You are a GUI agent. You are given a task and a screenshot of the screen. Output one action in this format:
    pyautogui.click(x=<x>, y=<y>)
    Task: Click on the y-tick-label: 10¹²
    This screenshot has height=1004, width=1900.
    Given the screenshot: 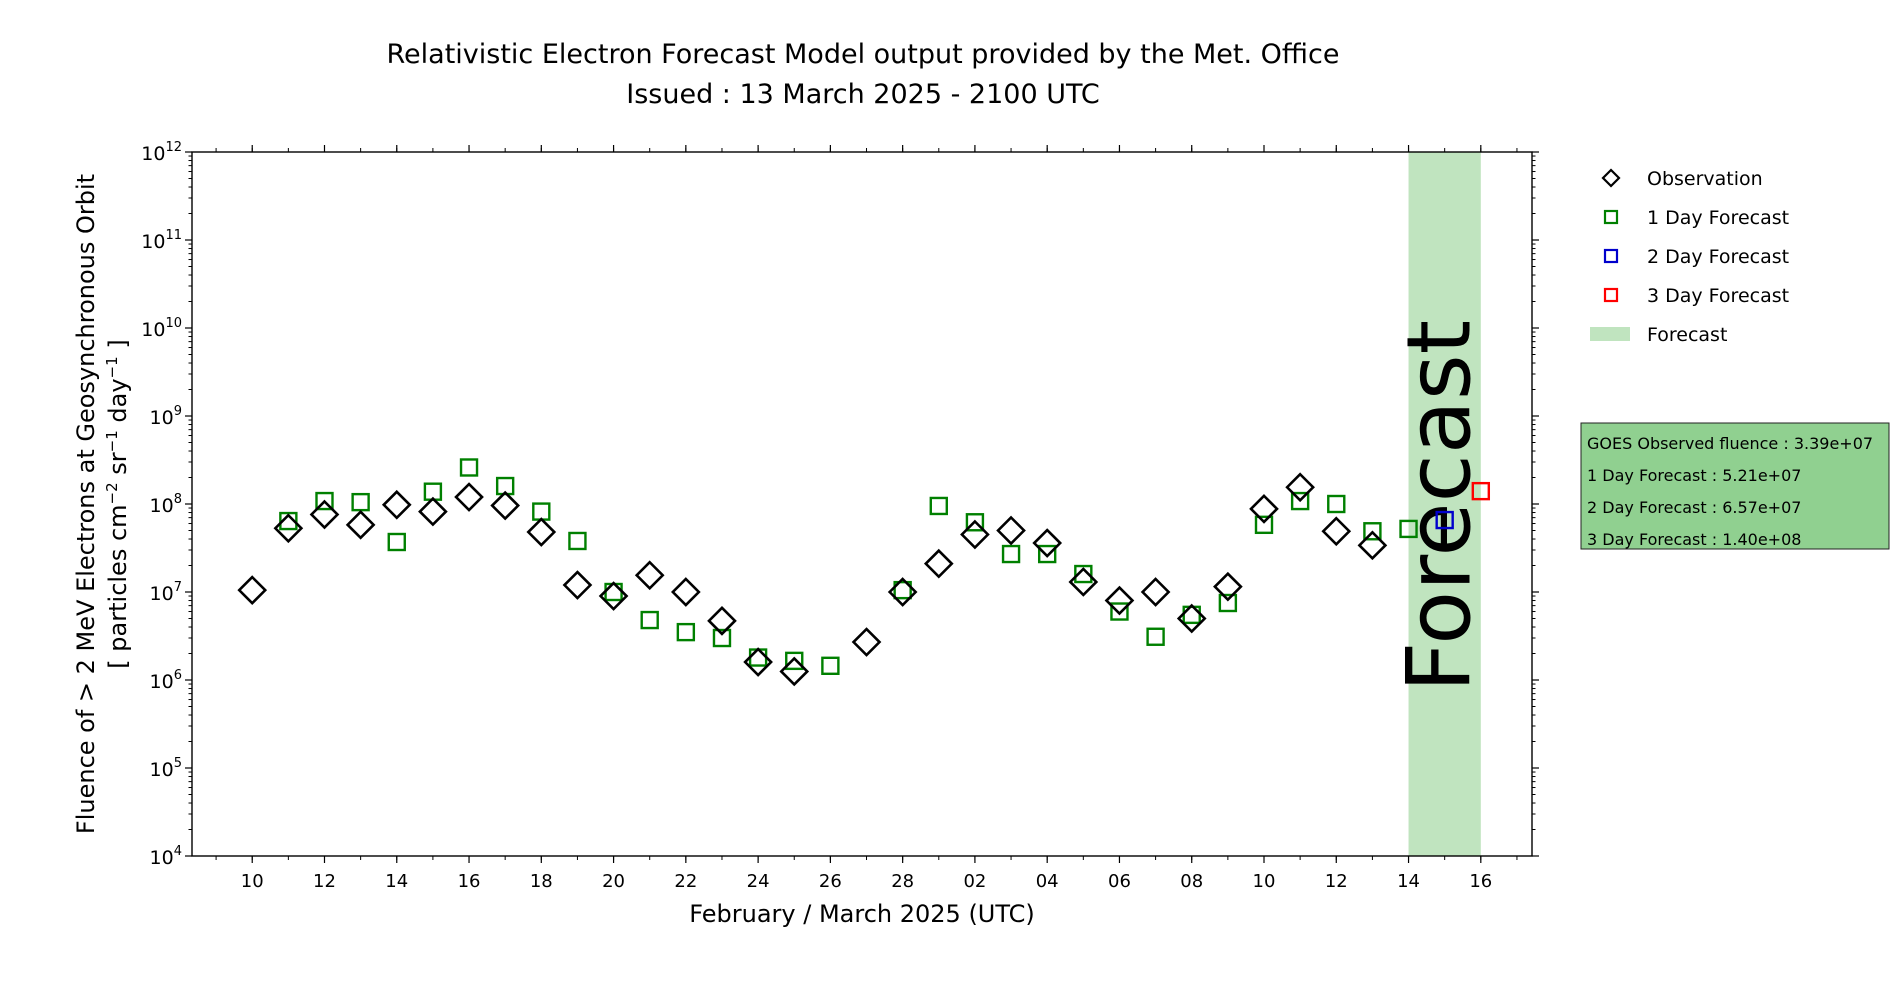 What is the action you would take?
    pyautogui.click(x=161, y=152)
    